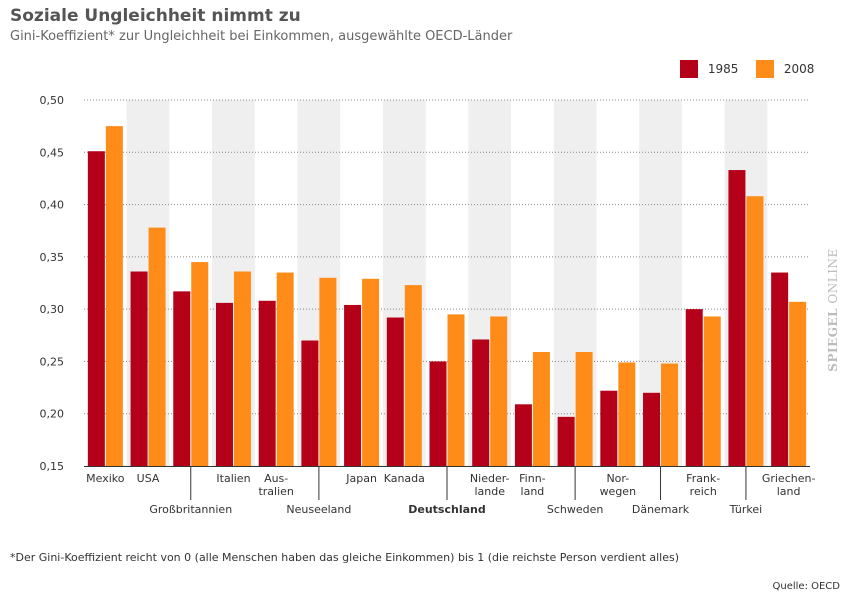 This screenshot has width=850, height=599. I want to click on x-tick-label: Japan, so click(361, 478).